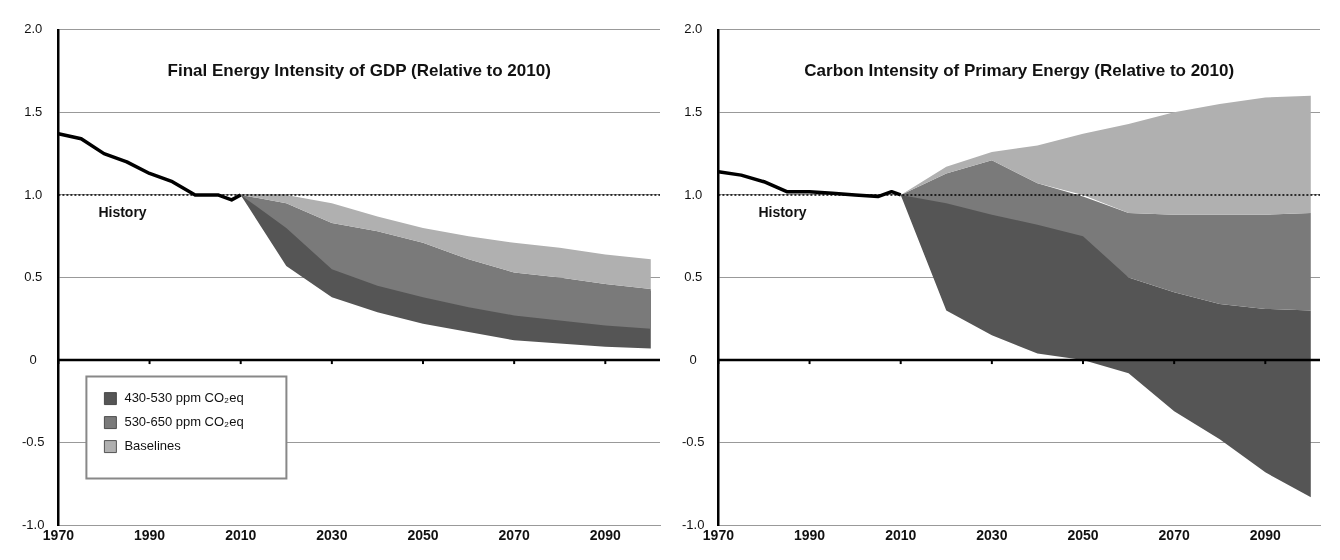 This screenshot has width=1340, height=560. I want to click on legend-label: Baselines, so click(153, 446).